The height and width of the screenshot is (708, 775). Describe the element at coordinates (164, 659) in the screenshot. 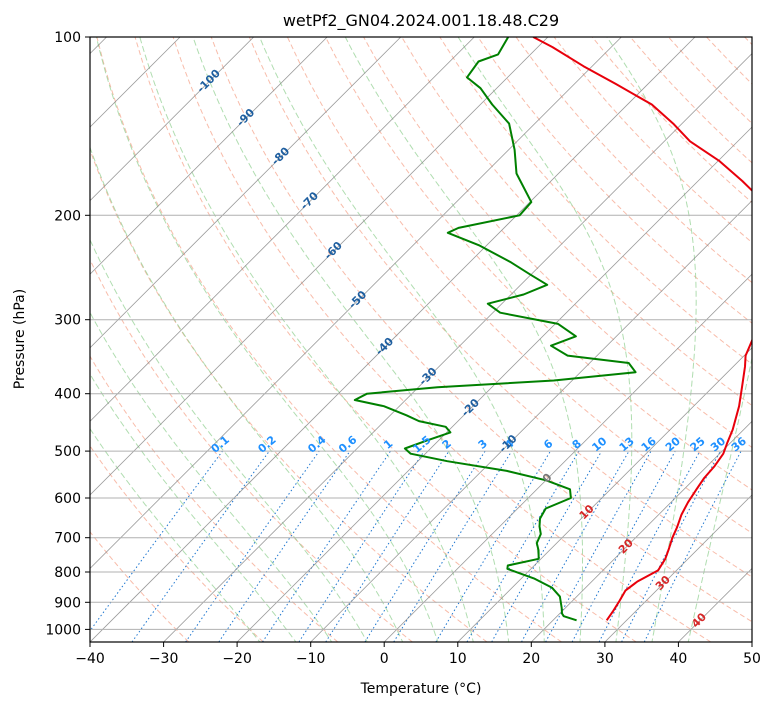

I see `x-tick-label: −30` at that location.